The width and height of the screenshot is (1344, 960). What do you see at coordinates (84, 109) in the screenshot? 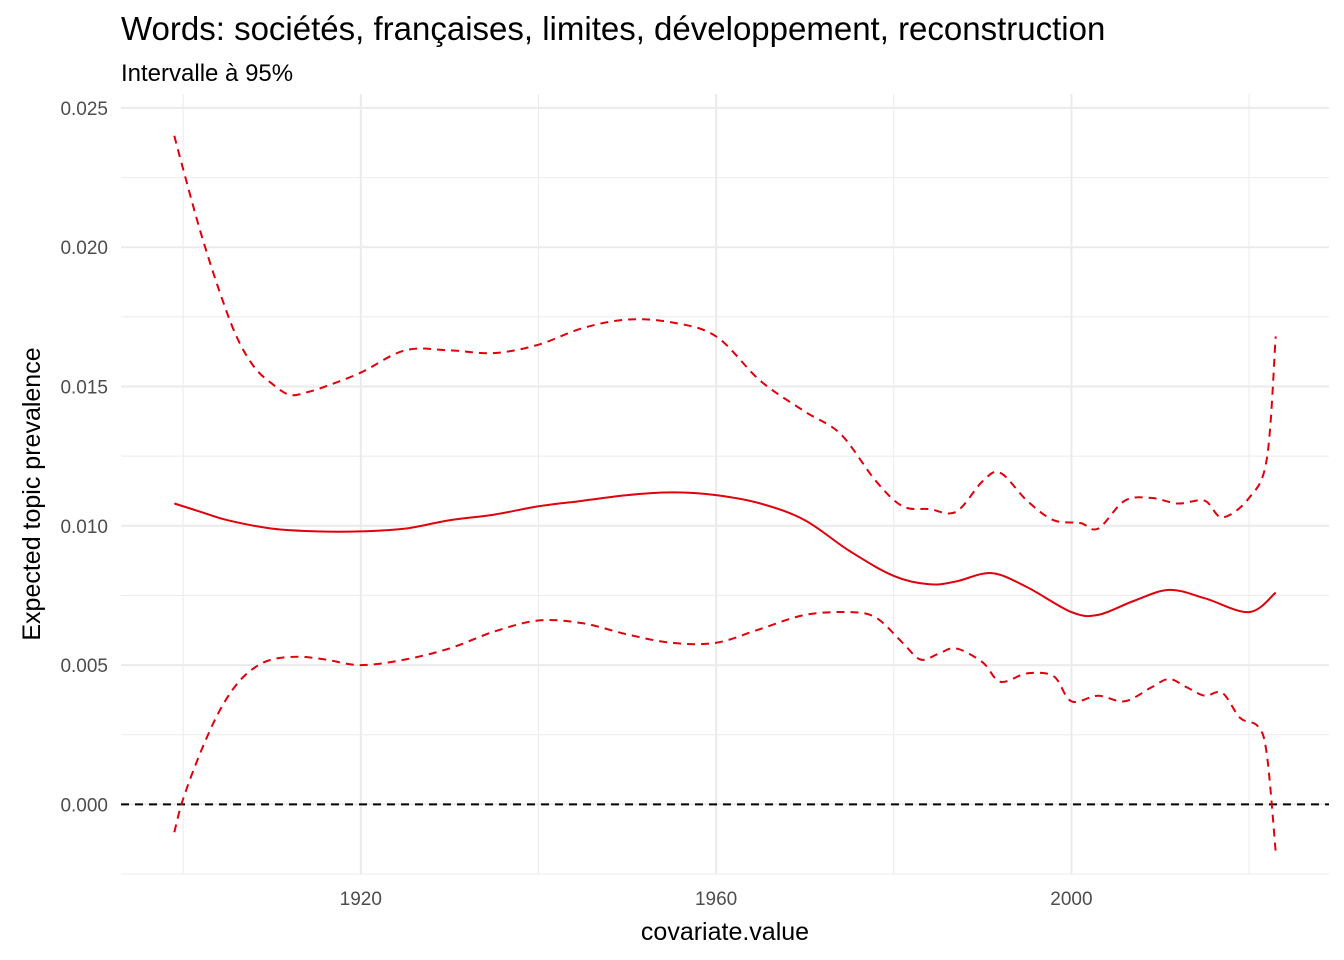
I see `y-tick-label: 0.025` at bounding box center [84, 109].